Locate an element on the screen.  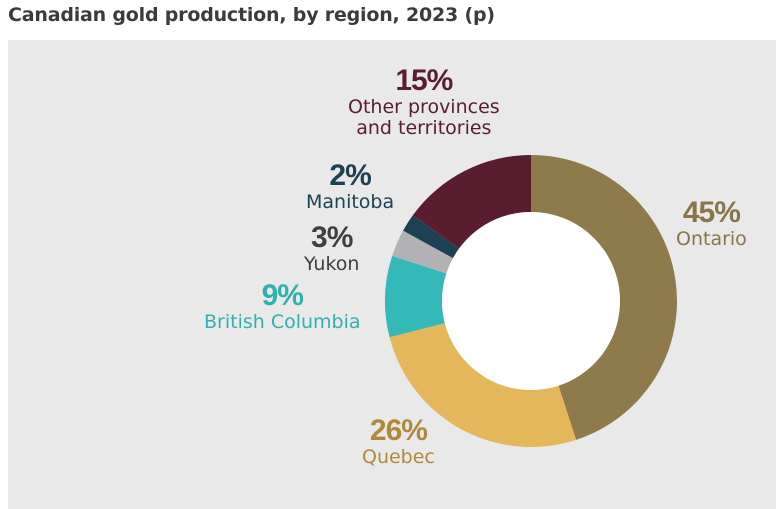
manitoba-name: Manitoba is located at coordinates (350, 202).